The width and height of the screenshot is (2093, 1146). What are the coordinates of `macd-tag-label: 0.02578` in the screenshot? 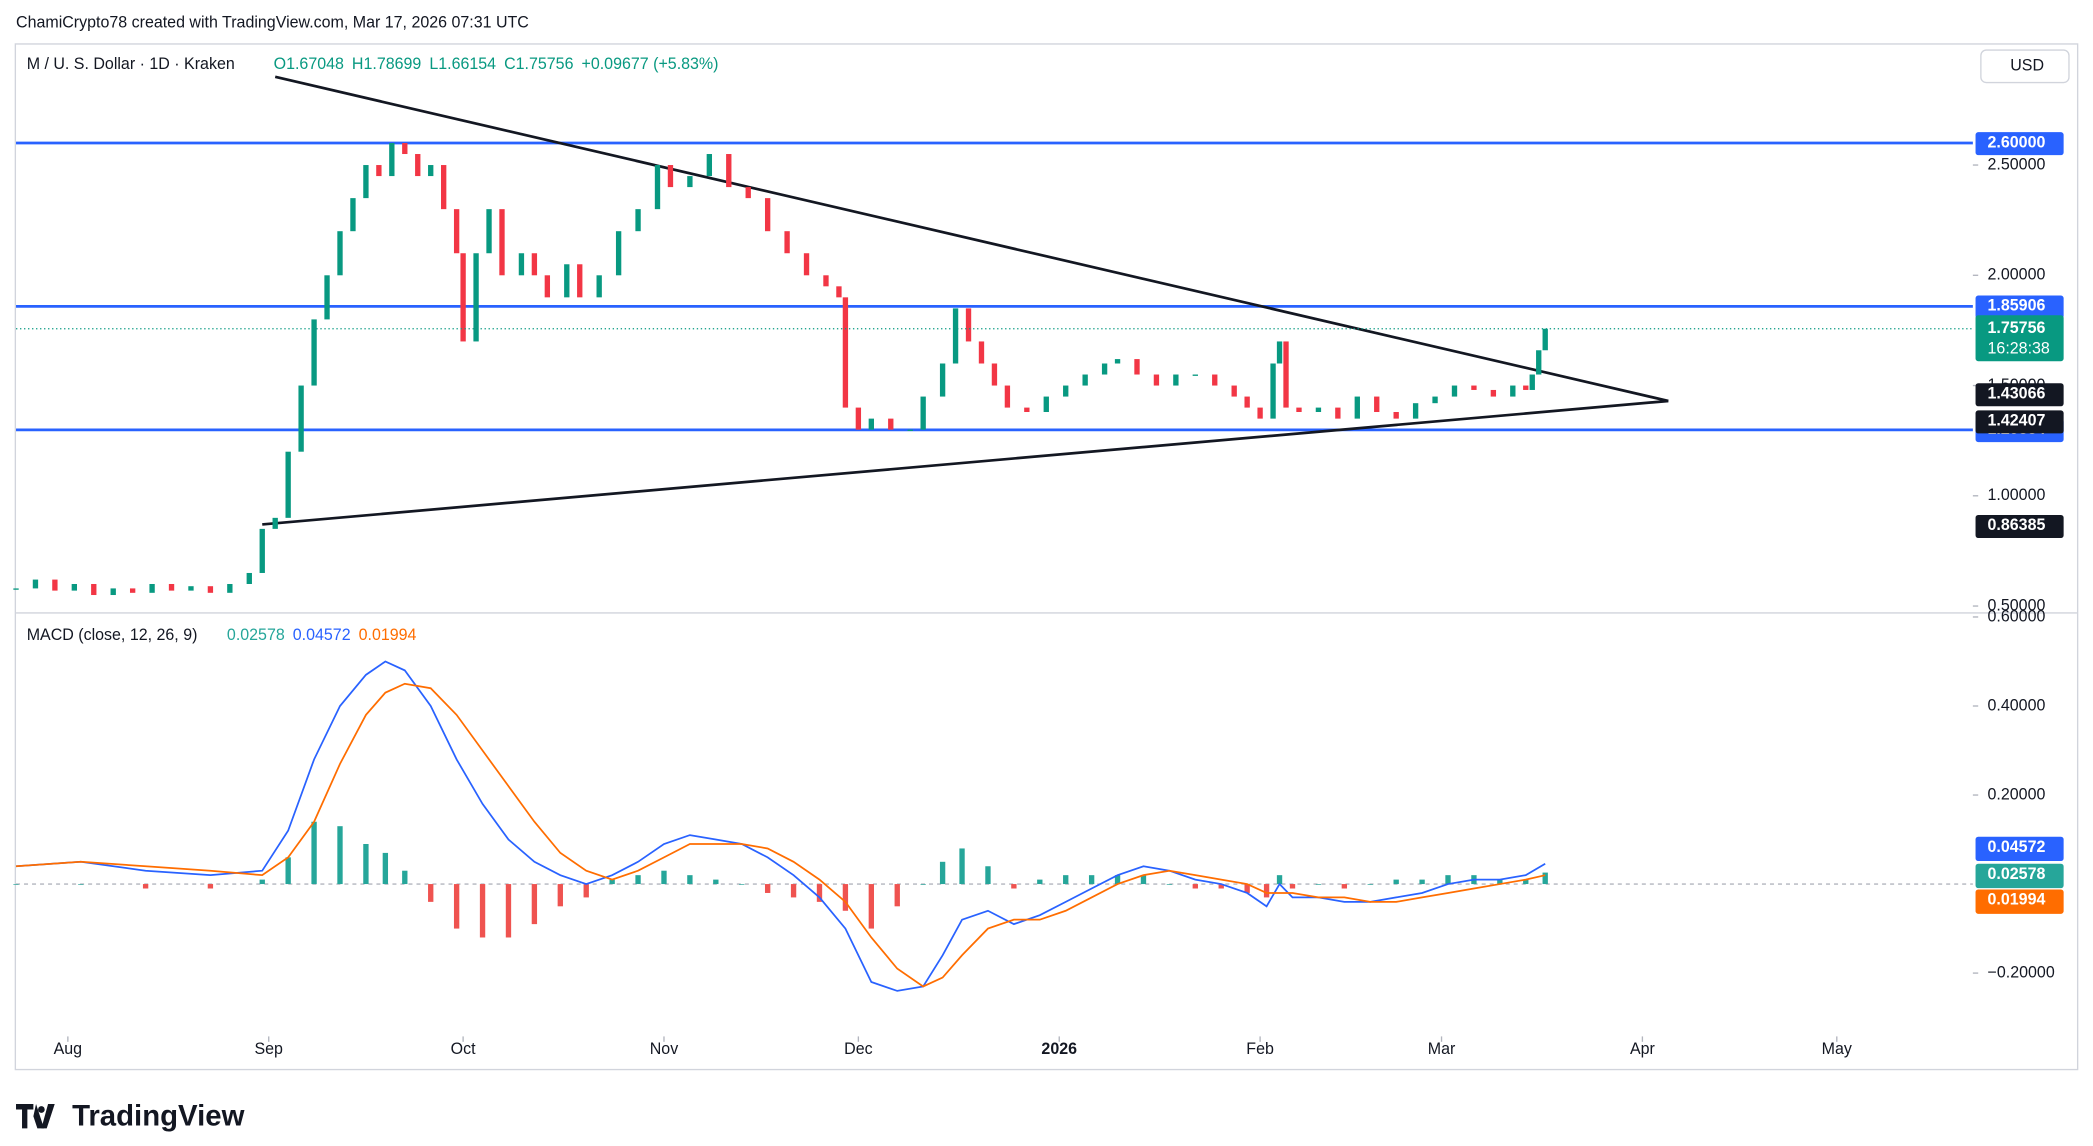 It's located at (2017, 874).